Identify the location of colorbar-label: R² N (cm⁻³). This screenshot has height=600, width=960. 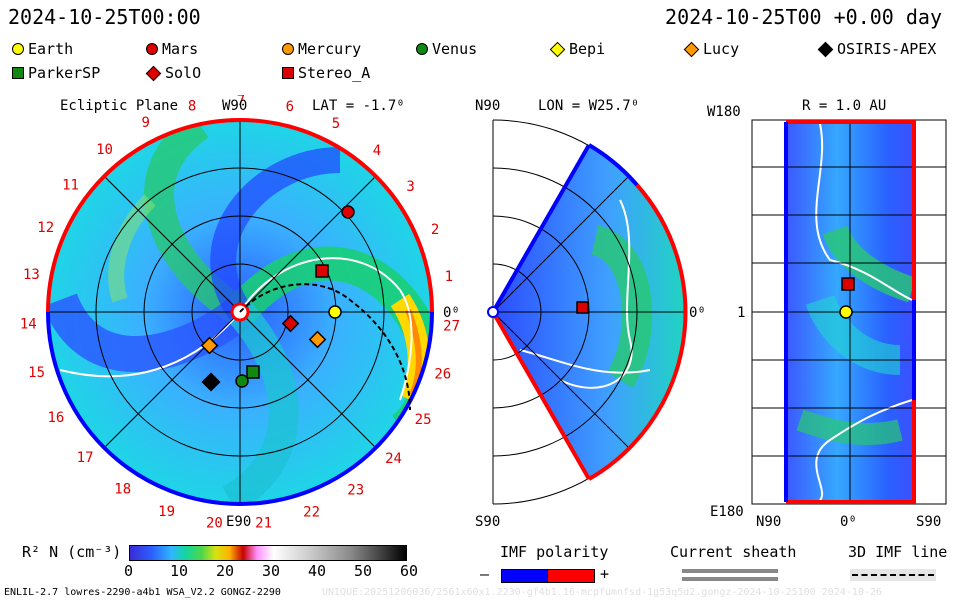
(72, 552).